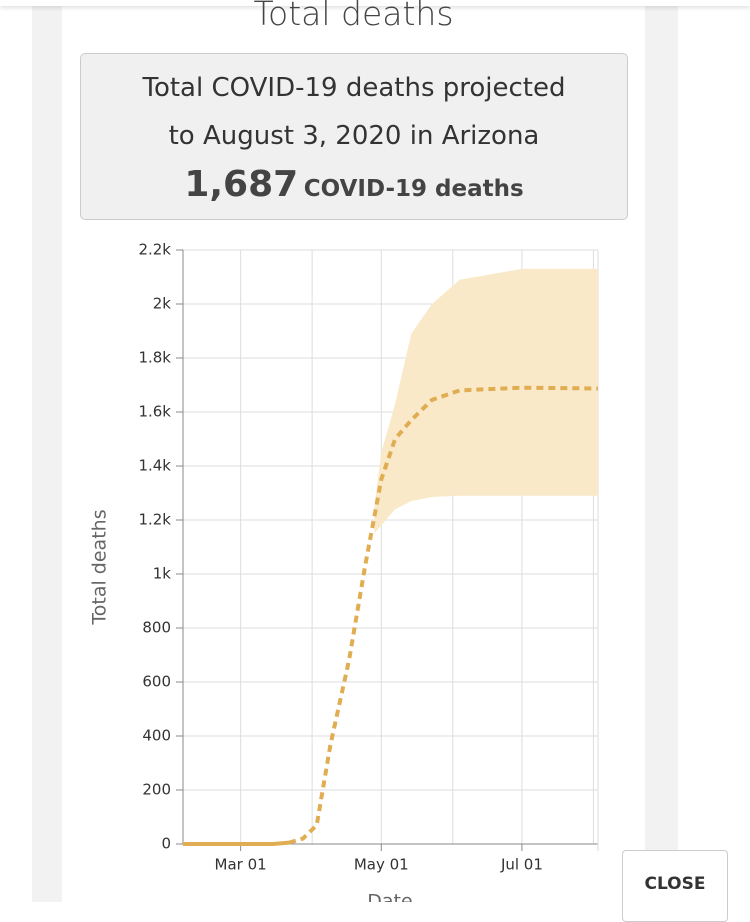  Describe the element at coordinates (381, 865) in the screenshot. I see `x-tick-label: May 01` at that location.